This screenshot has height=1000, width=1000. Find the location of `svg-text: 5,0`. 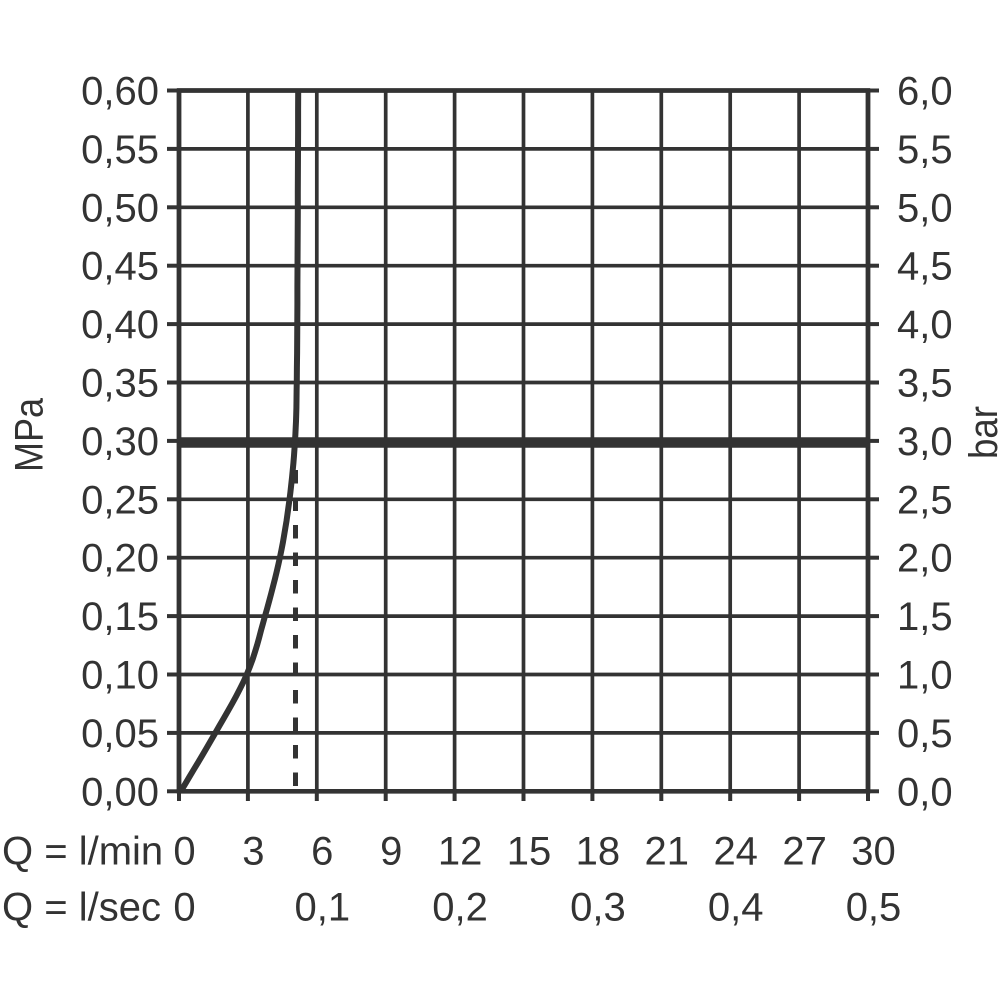

svg-text: 5,0 is located at coordinates (925, 208).